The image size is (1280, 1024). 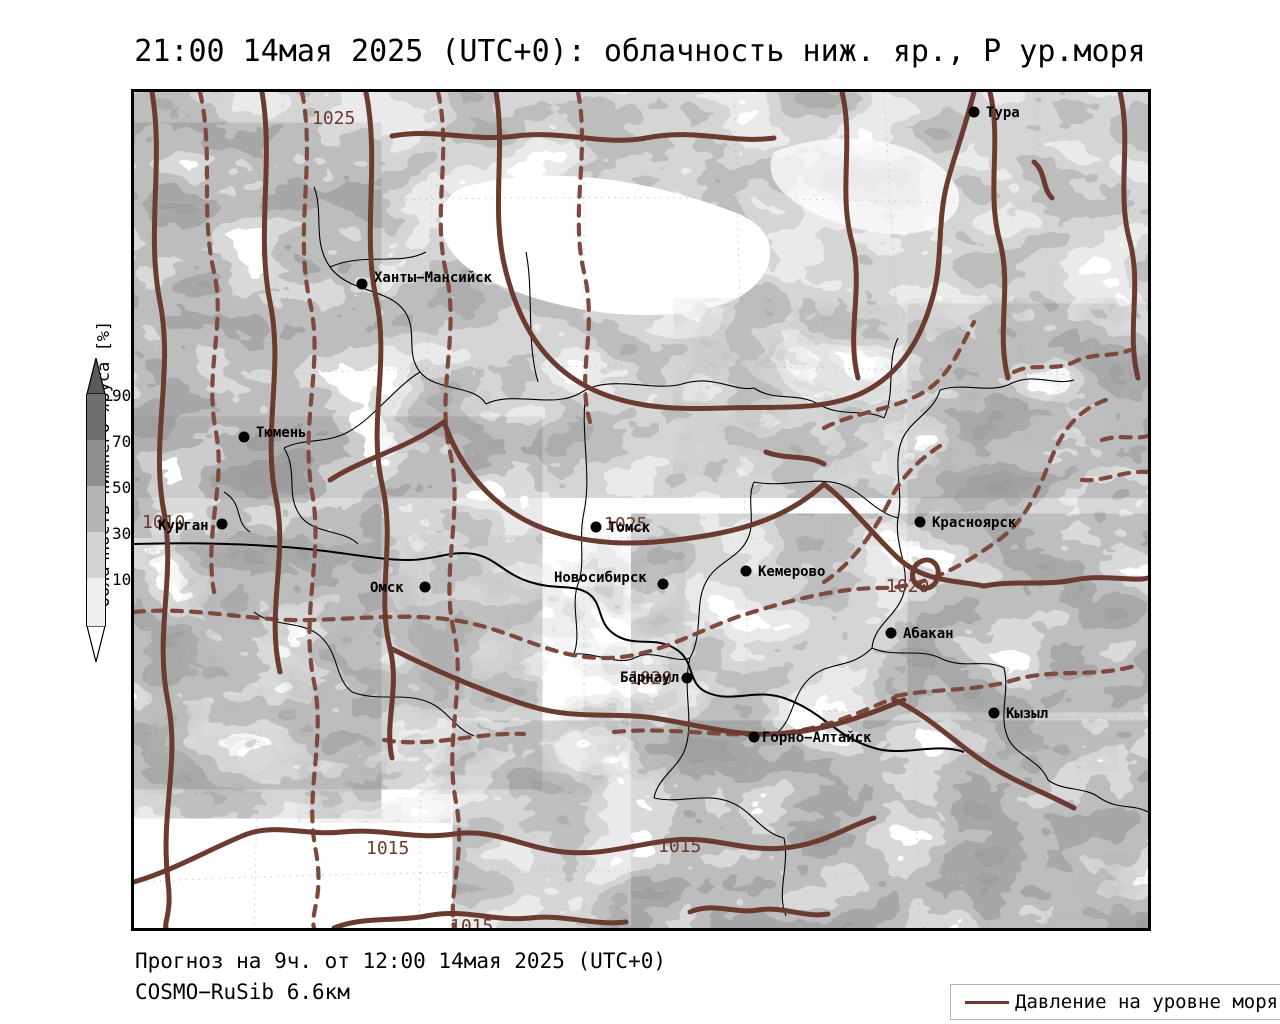 I want to click on colorbar-strip: 90 70 50 30 10, so click(x=108, y=510).